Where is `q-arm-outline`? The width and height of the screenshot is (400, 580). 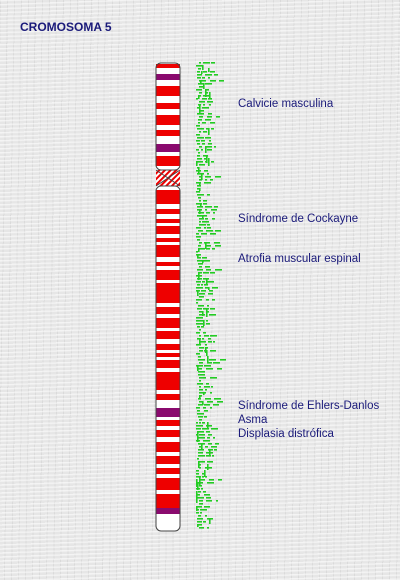
q-arm-outline is located at coordinates (168, 358).